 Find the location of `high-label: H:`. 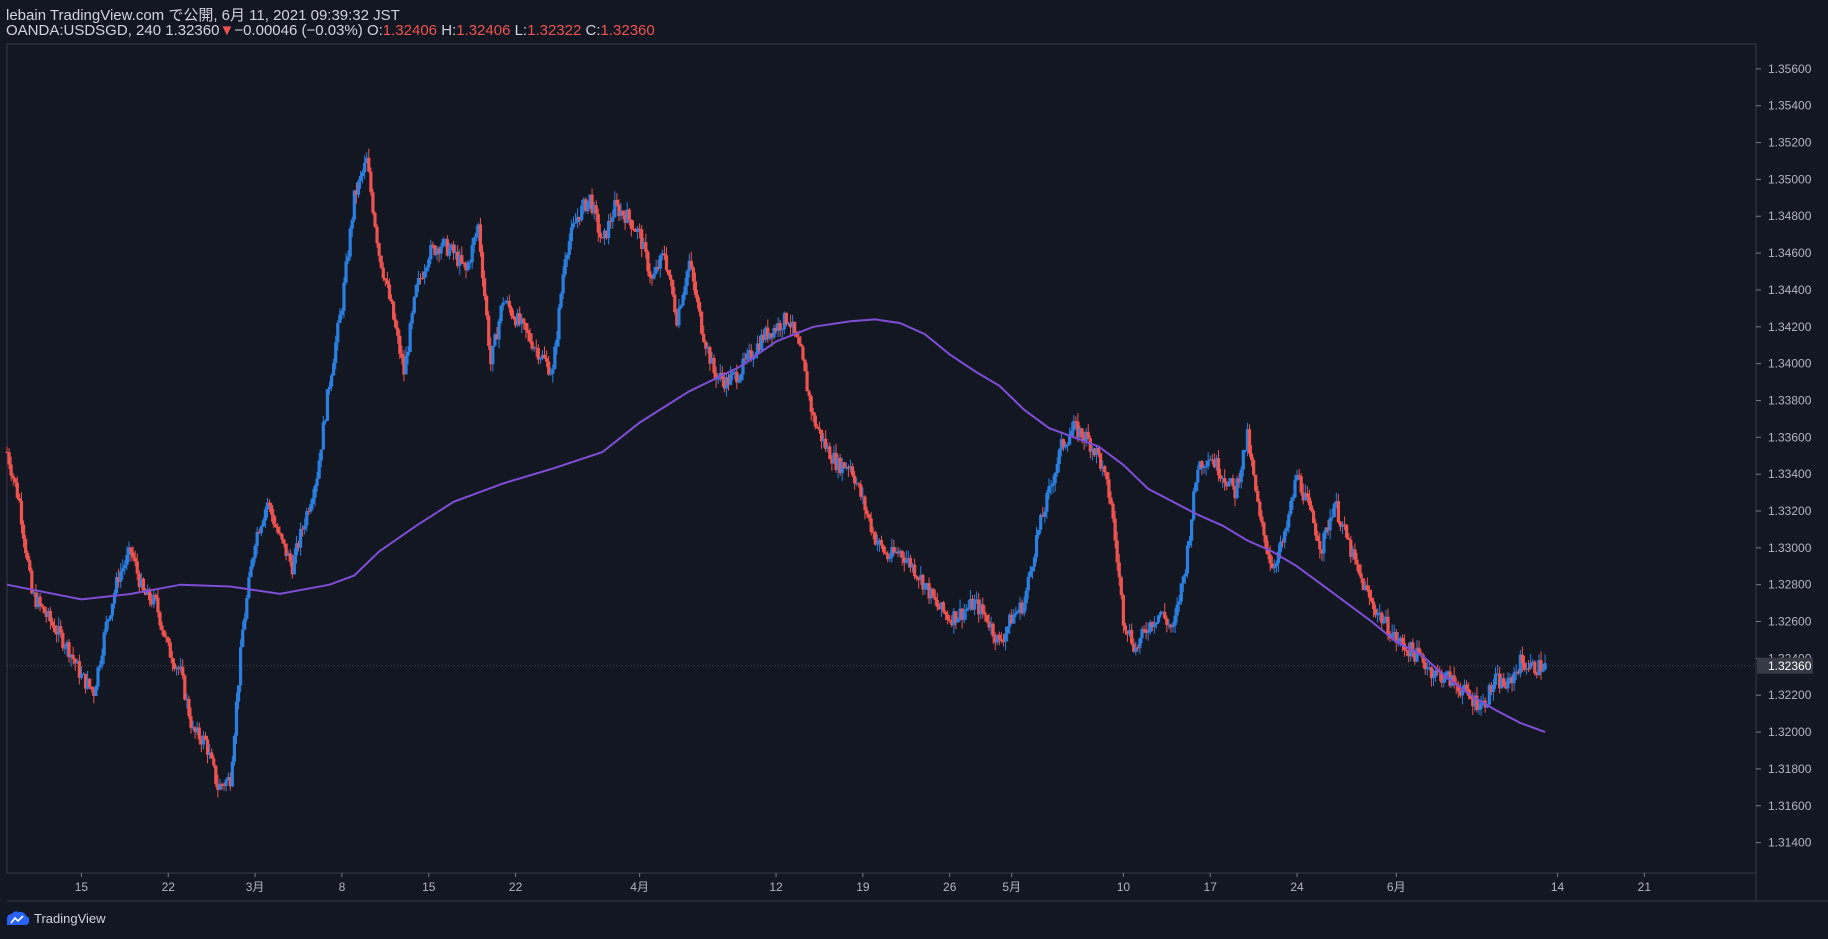

high-label: H: is located at coordinates (449, 30).